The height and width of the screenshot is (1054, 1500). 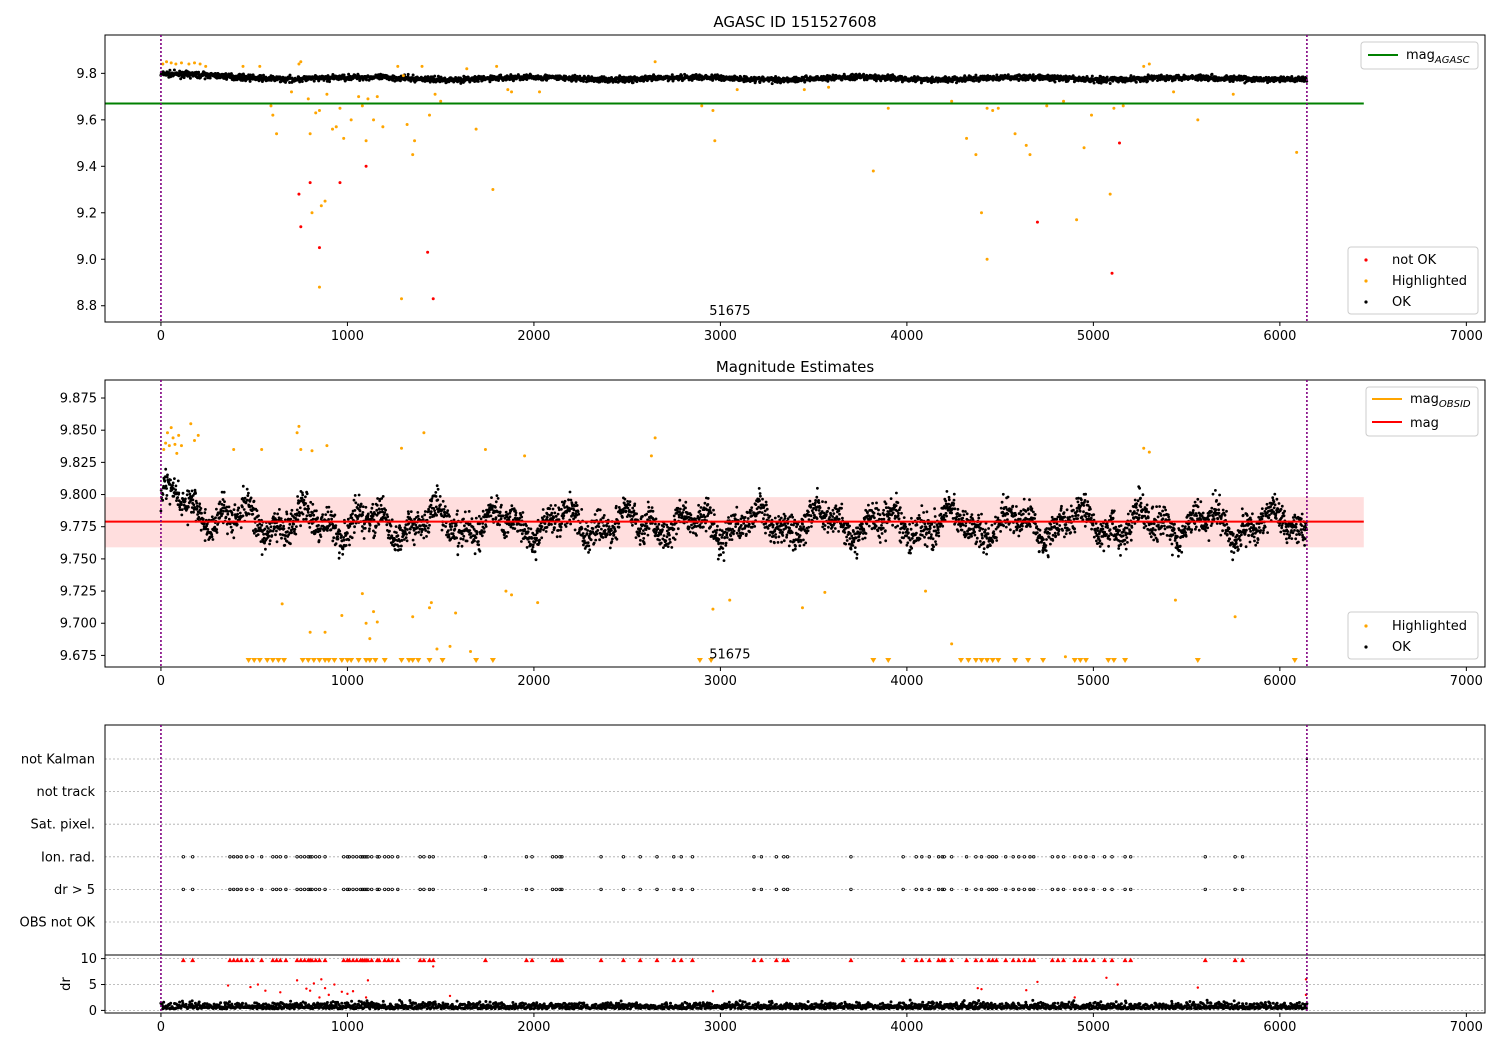 I want to click on xtick-label: 3000, so click(x=720, y=336).